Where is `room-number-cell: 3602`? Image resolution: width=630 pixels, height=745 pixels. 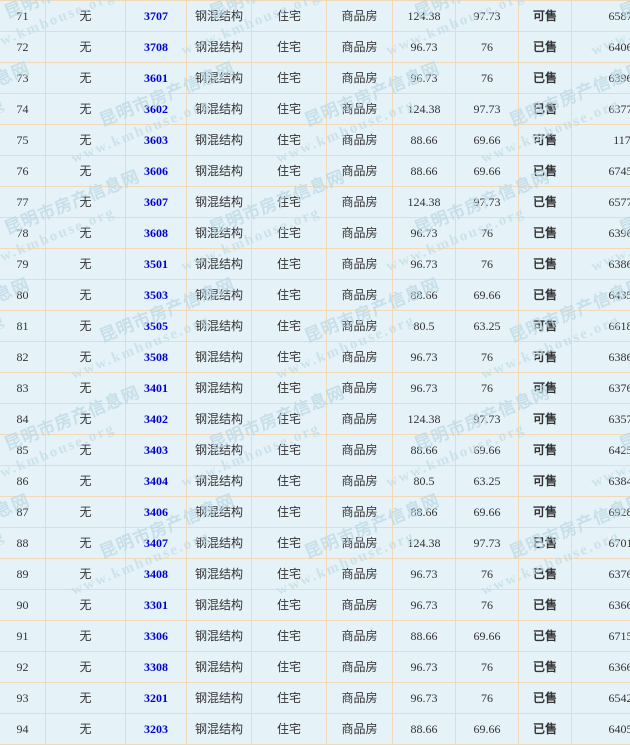
room-number-cell: 3602 is located at coordinates (156, 109).